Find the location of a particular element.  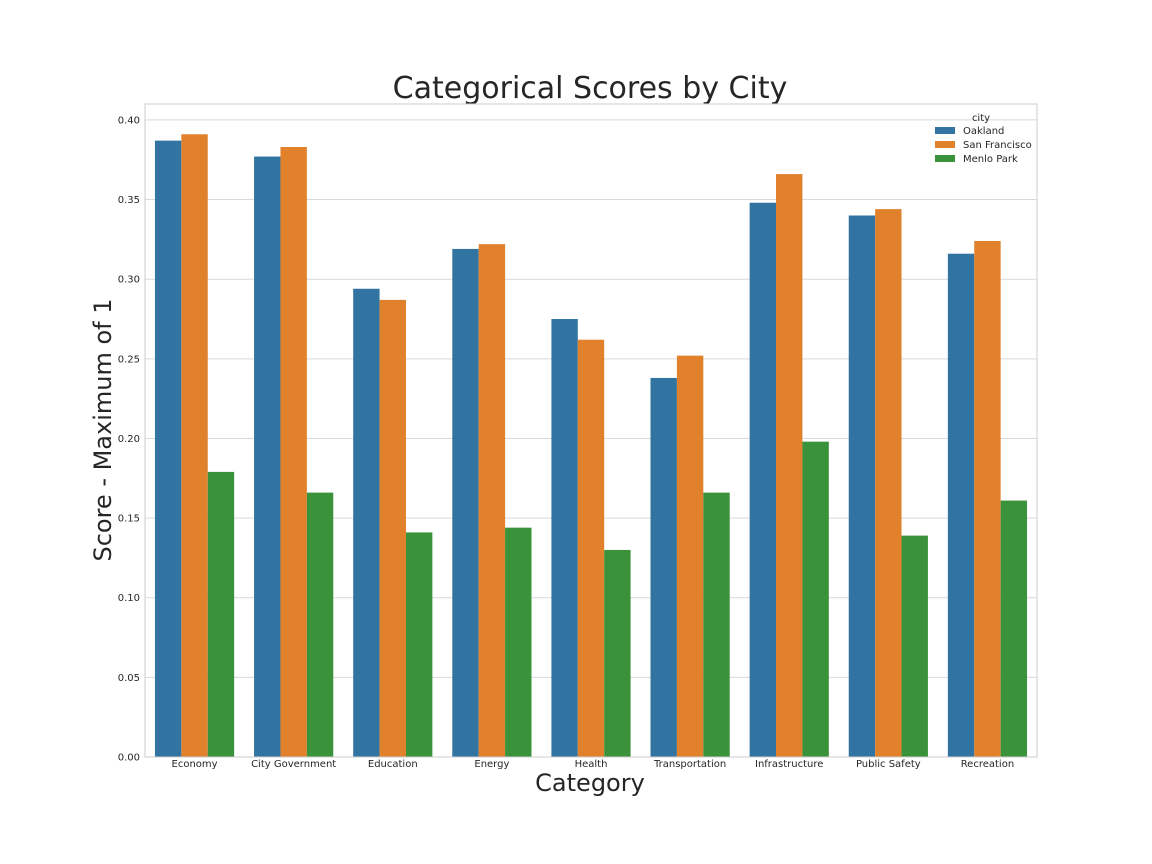

legend-label: San Francisco is located at coordinates (997, 145).